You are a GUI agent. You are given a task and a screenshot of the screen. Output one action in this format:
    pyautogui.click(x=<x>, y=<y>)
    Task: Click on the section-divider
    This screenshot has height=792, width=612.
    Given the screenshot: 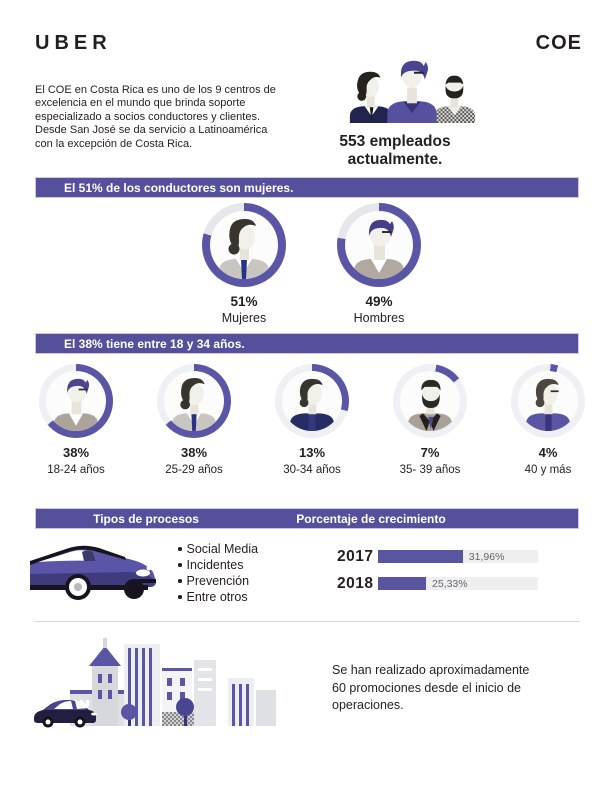 What is the action you would take?
    pyautogui.click(x=307, y=621)
    